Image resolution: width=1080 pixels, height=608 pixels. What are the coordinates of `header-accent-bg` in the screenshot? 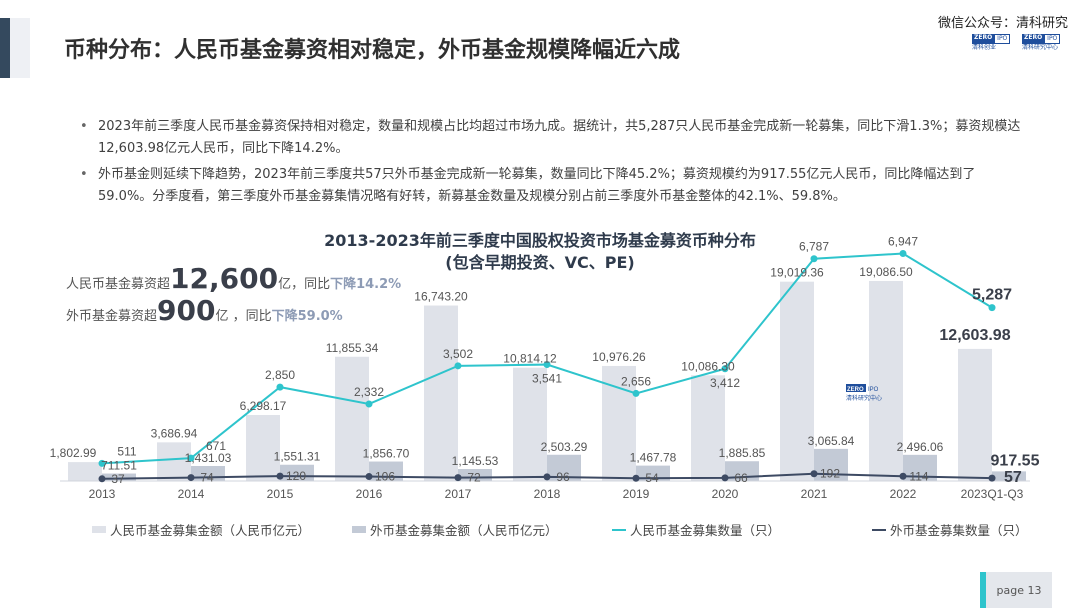 It's located at (20, 48).